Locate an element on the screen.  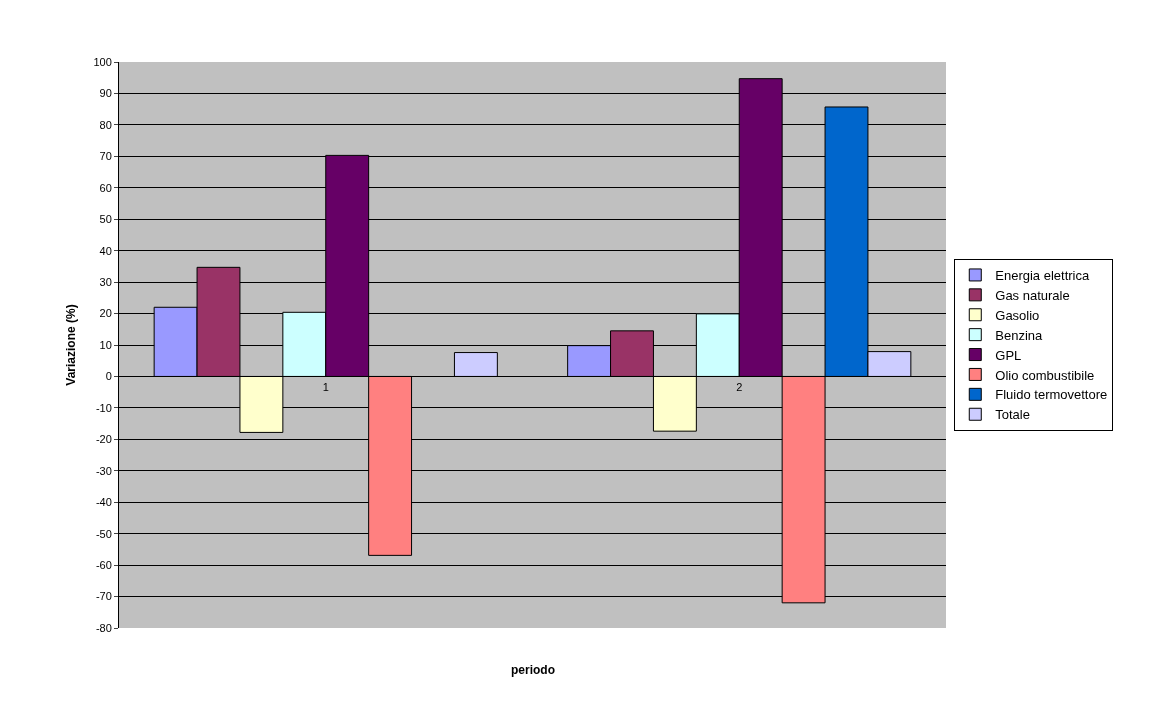
y-tick-label: -20 is located at coordinates (103, 439).